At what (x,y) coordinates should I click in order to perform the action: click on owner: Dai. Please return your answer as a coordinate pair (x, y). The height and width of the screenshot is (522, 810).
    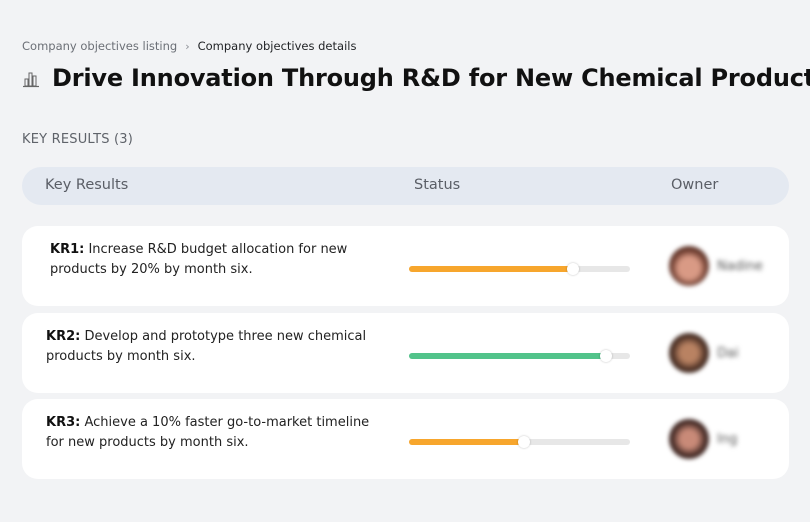
    Looking at the image, I should click on (704, 353).